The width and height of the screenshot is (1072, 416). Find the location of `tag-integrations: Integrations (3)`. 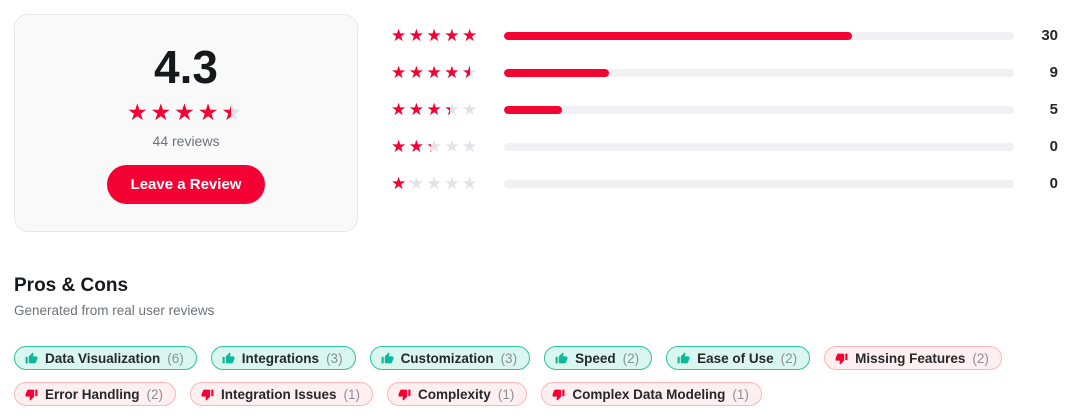

tag-integrations: Integrations (3) is located at coordinates (283, 358).